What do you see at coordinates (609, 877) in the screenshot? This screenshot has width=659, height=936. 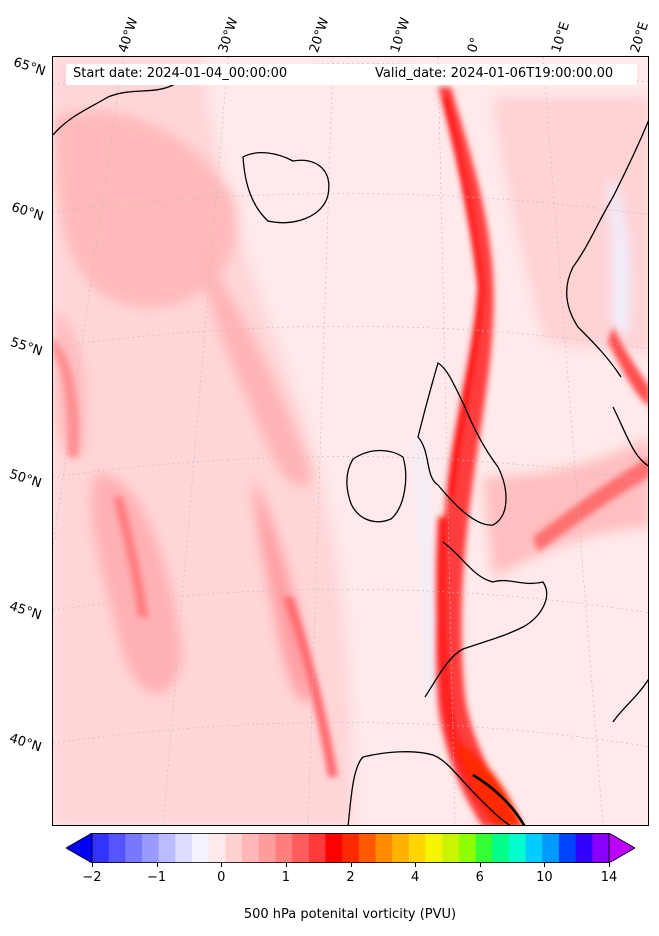 I see `colorbar-tick-label: 14` at bounding box center [609, 877].